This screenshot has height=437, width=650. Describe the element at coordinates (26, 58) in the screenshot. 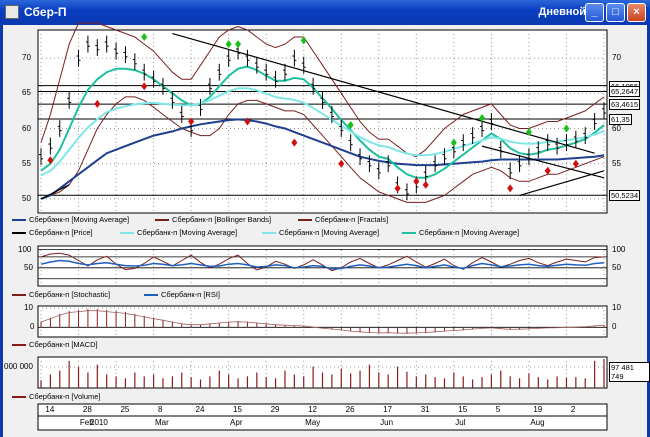

I see `price-tick-left: 70` at that location.